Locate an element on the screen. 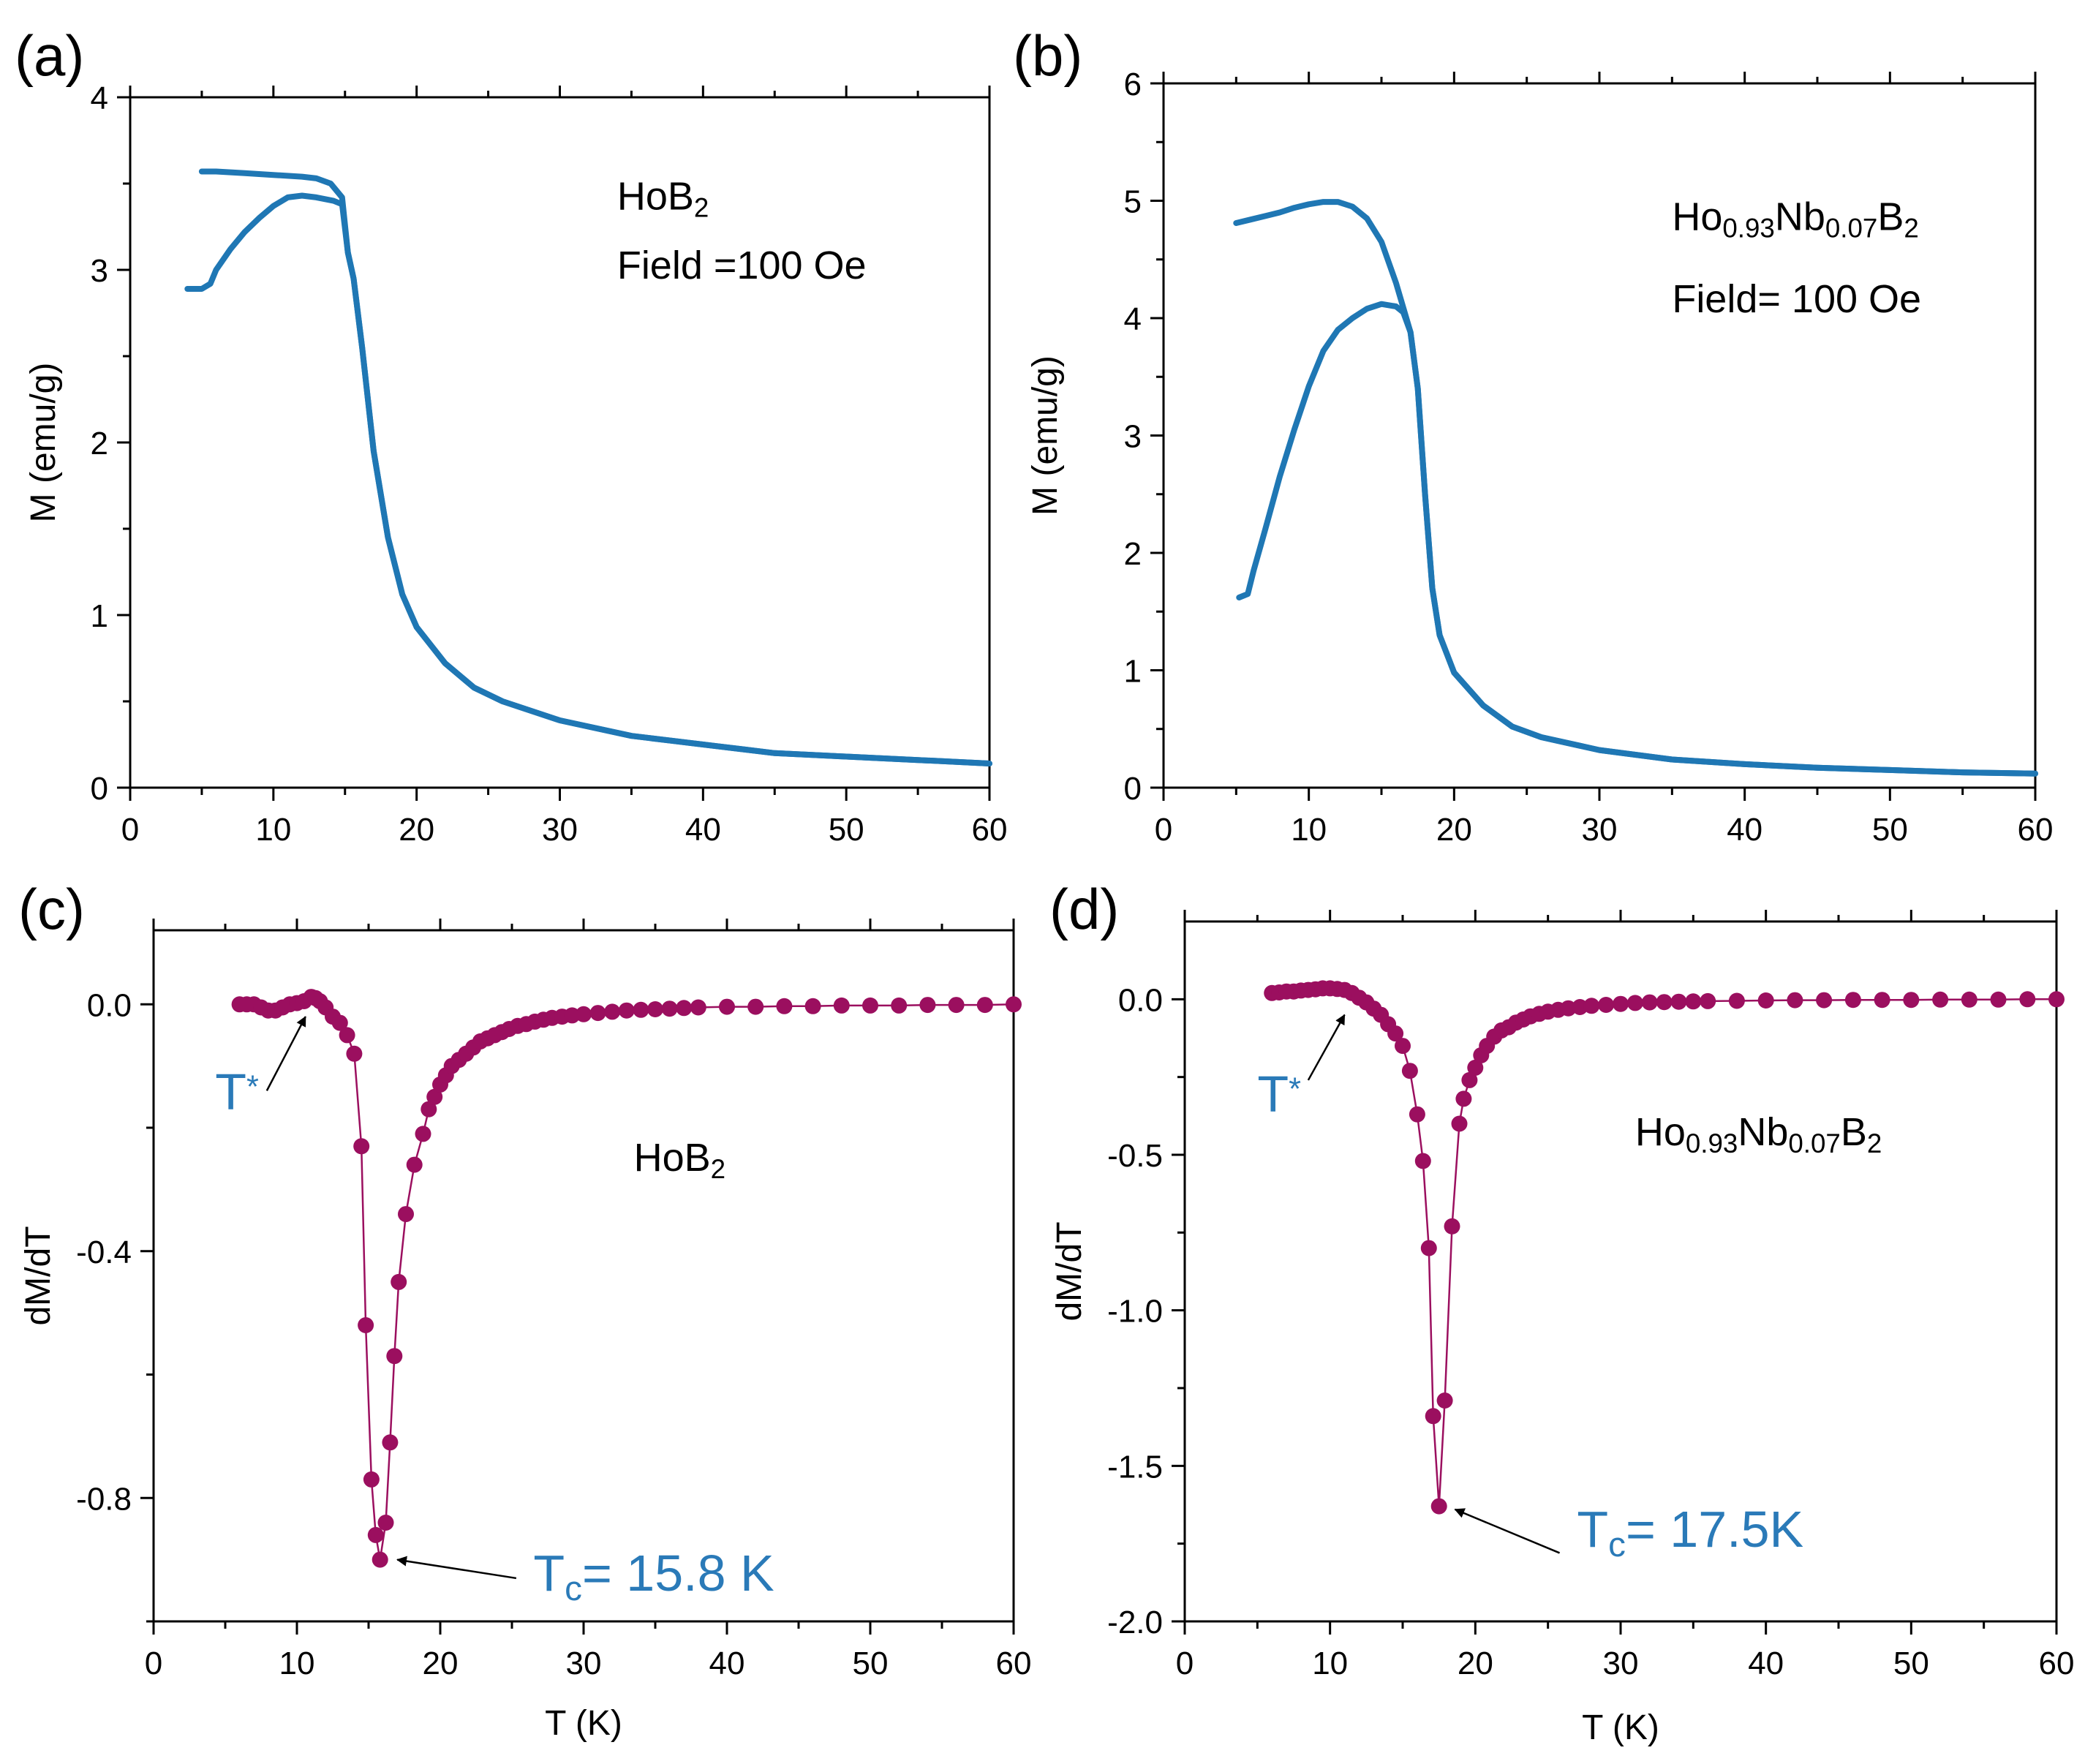 This screenshot has width=2085, height=1764. arrow-d-tc is located at coordinates (1507, 1531).